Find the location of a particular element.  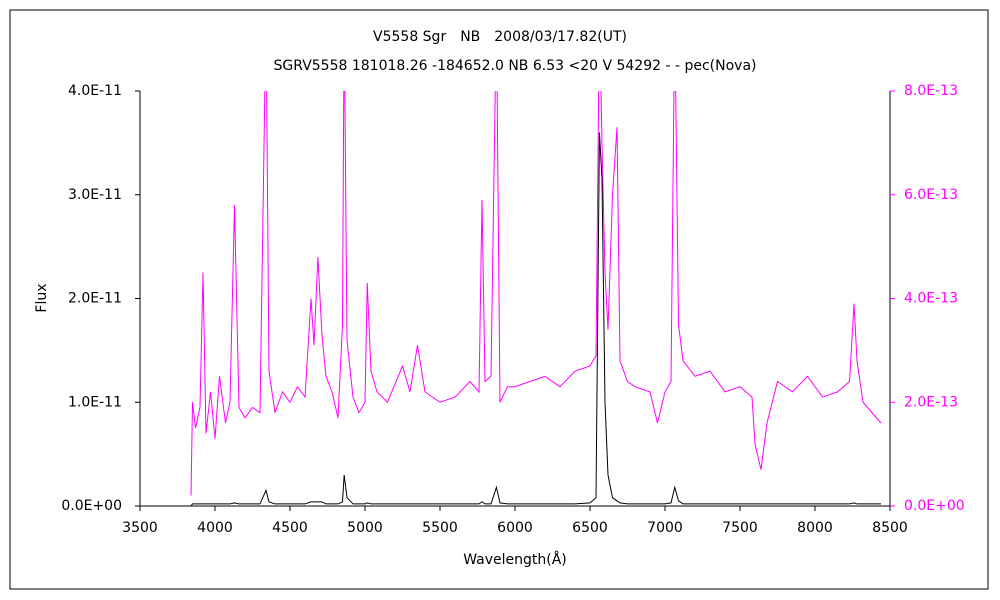

y2-tick-label: 2.0E-13 is located at coordinates (931, 402).